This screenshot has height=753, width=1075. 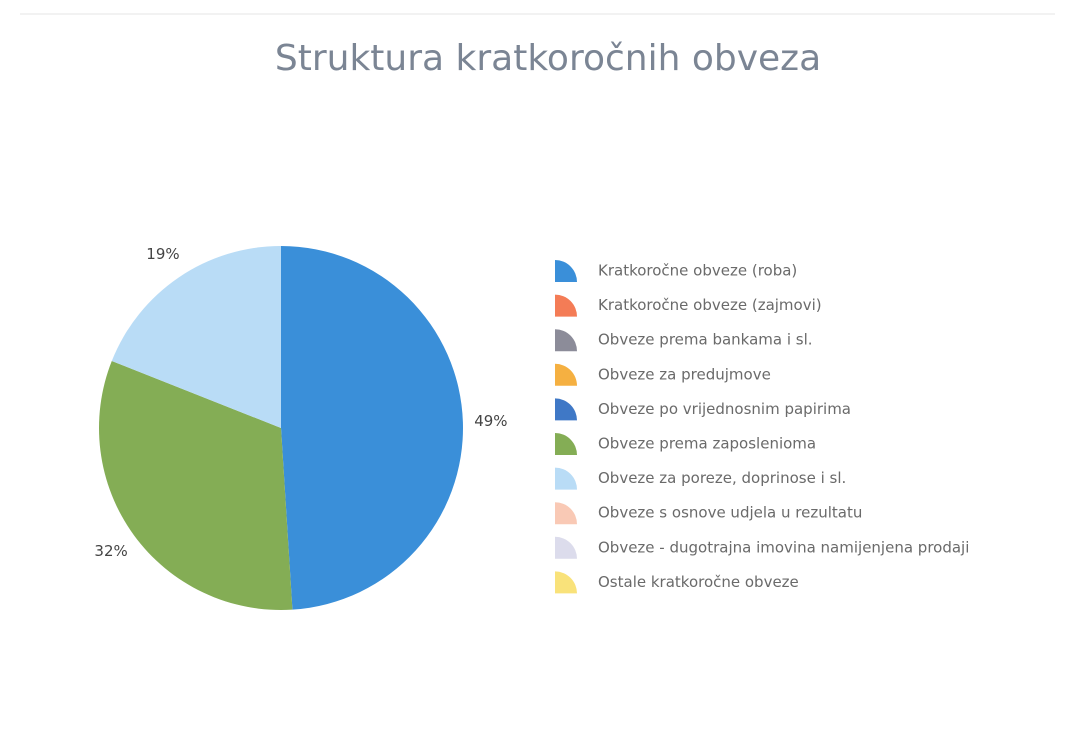 I want to click on legend-label: Kratkoročne obveze (roba), so click(x=697, y=271).